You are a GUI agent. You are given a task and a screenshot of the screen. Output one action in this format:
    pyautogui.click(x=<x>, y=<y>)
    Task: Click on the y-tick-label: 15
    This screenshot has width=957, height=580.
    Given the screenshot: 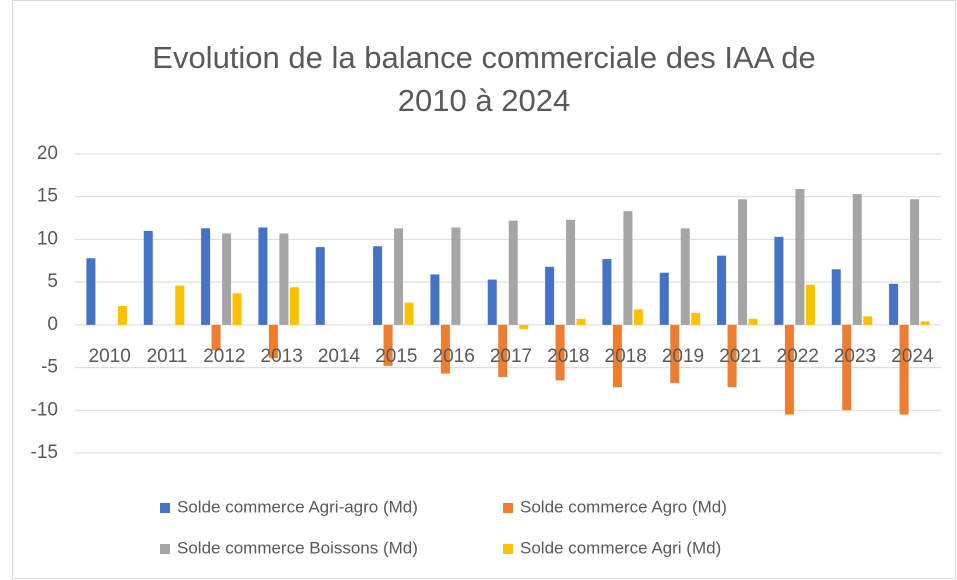 What is the action you would take?
    pyautogui.click(x=47, y=196)
    